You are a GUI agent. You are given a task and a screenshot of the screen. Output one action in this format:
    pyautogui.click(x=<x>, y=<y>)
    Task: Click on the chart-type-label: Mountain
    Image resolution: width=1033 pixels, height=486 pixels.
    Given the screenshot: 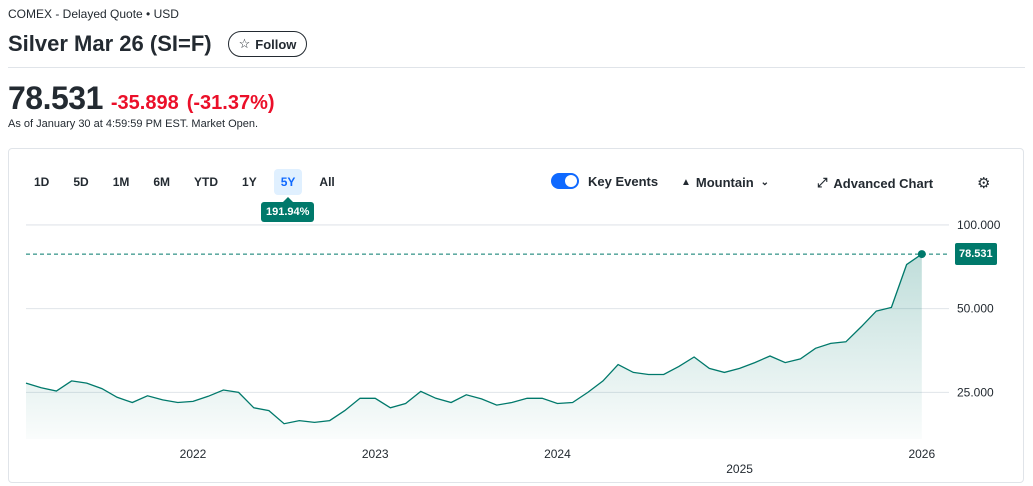 What is the action you would take?
    pyautogui.click(x=724, y=182)
    